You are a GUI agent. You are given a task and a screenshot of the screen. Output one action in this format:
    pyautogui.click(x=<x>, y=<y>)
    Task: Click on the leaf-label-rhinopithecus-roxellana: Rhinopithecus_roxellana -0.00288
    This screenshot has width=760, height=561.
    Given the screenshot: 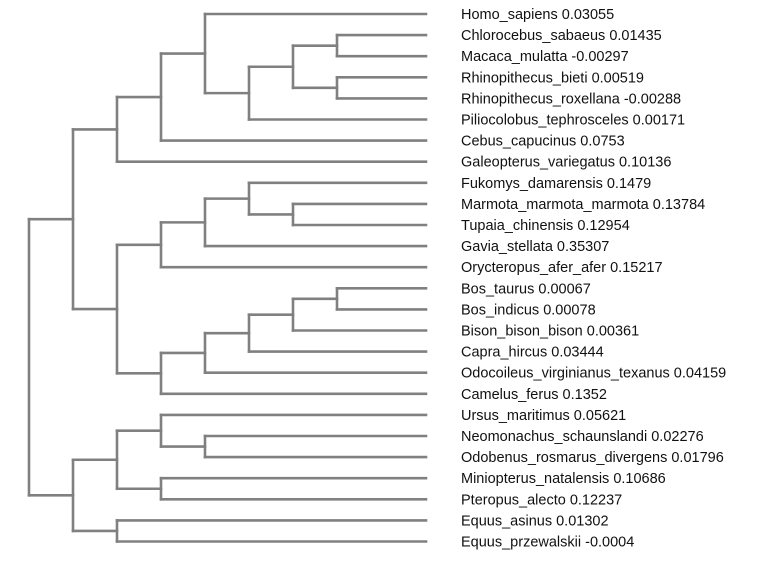 What is the action you would take?
    pyautogui.click(x=571, y=99)
    